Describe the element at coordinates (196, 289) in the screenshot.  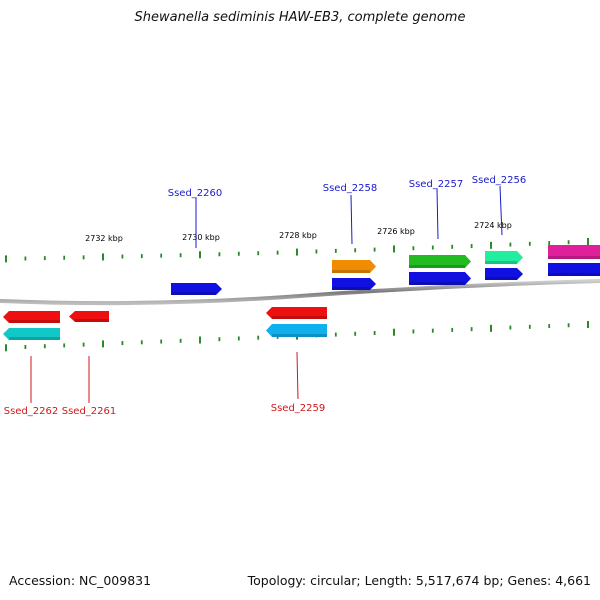
I see `feature-blue-upper` at that location.